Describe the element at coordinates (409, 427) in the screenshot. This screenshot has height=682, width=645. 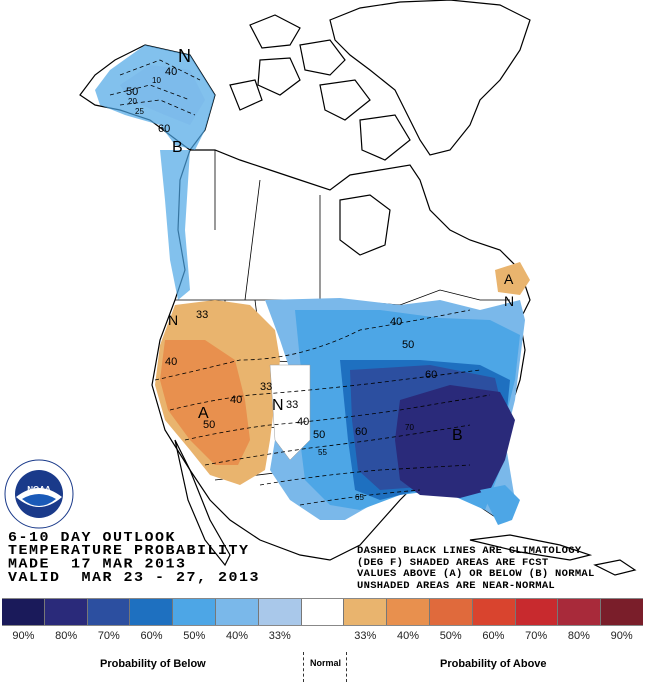
I see `south-70-label: 70` at that location.